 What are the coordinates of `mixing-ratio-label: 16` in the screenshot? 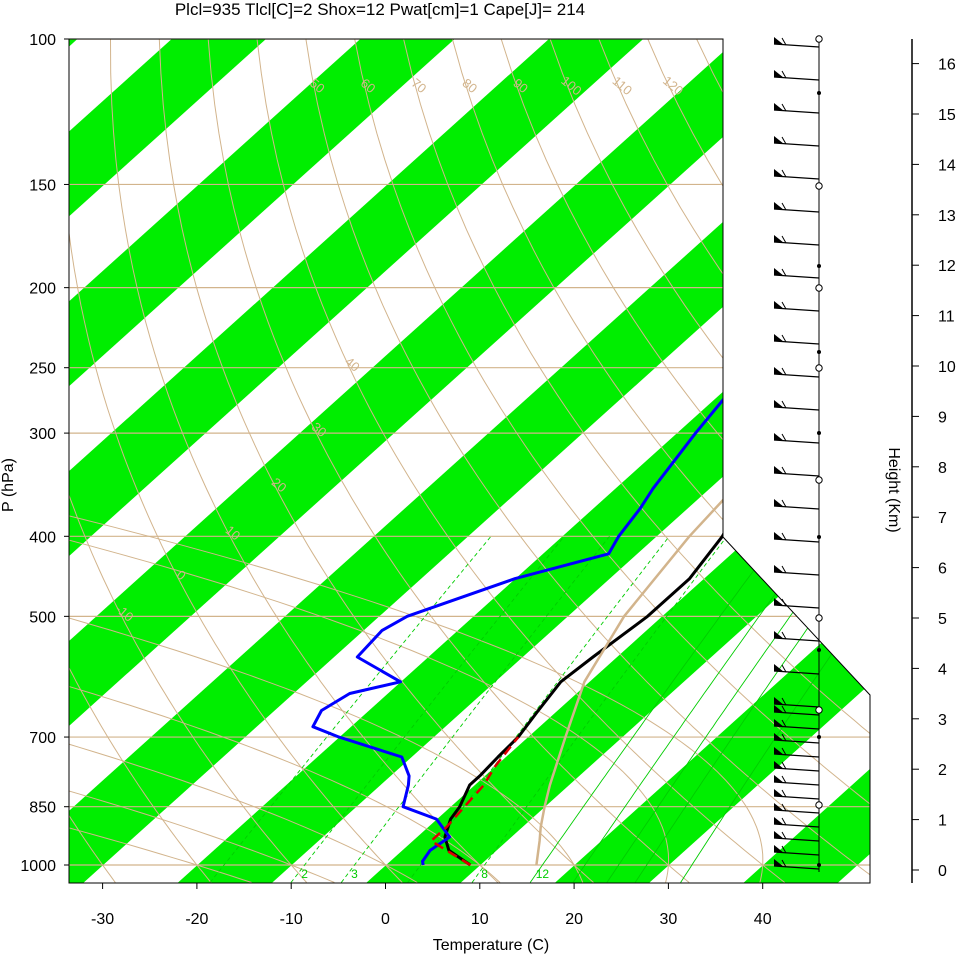 It's located at (959, 334).